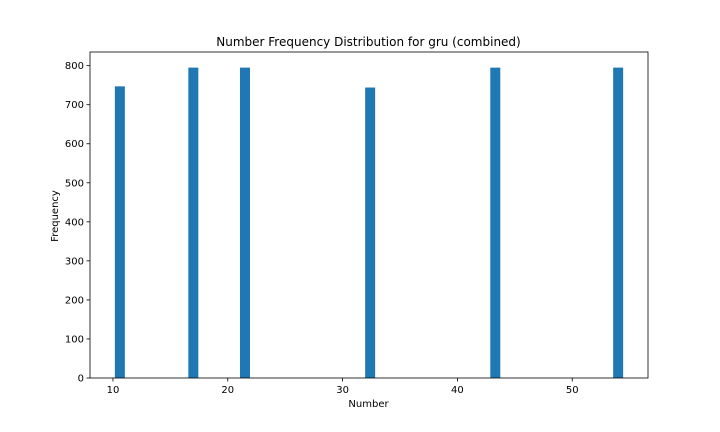  What do you see at coordinates (113, 390) in the screenshot?
I see `x-tick-label: 10` at bounding box center [113, 390].